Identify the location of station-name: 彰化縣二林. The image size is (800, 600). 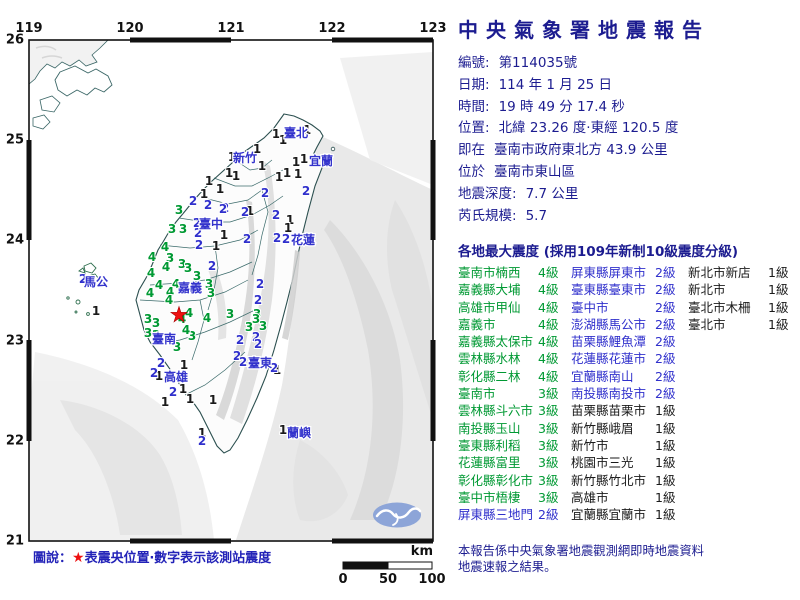
(489, 376).